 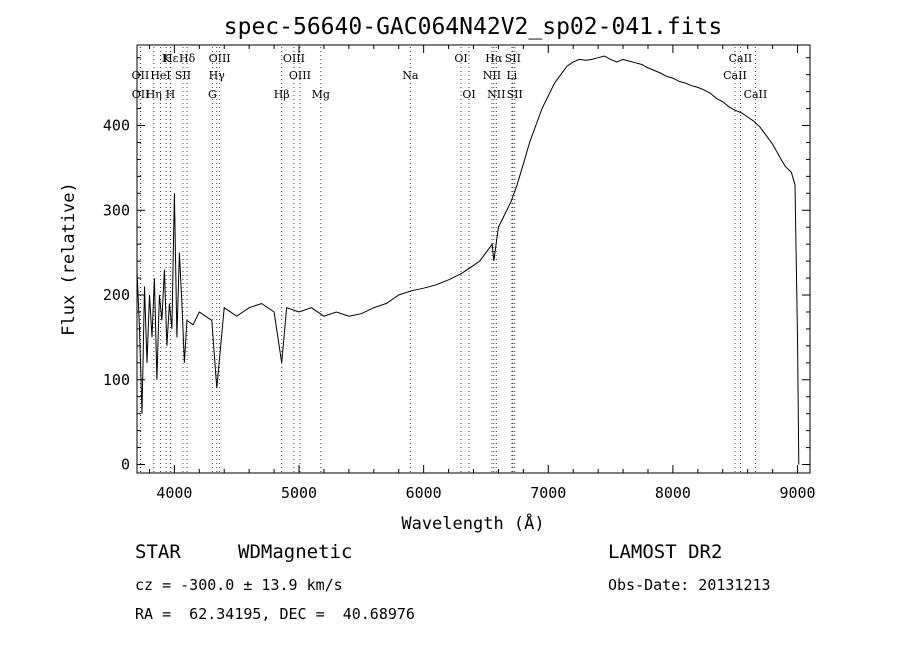 I want to click on line-id-label: Hα, so click(x=494, y=58).